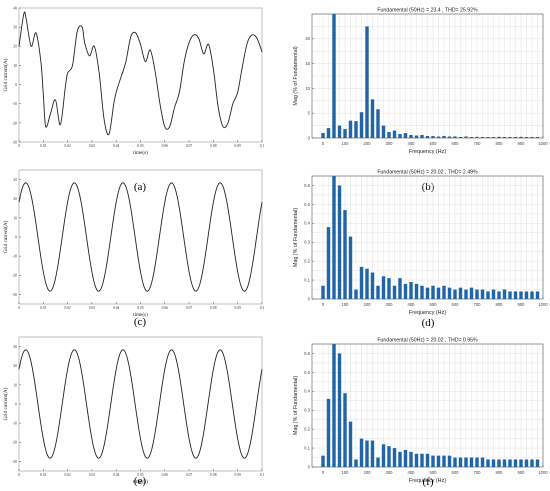 This screenshot has height=491, width=550. What do you see at coordinates (346, 304) in the screenshot?
I see `x-tick-label: 100` at bounding box center [346, 304].